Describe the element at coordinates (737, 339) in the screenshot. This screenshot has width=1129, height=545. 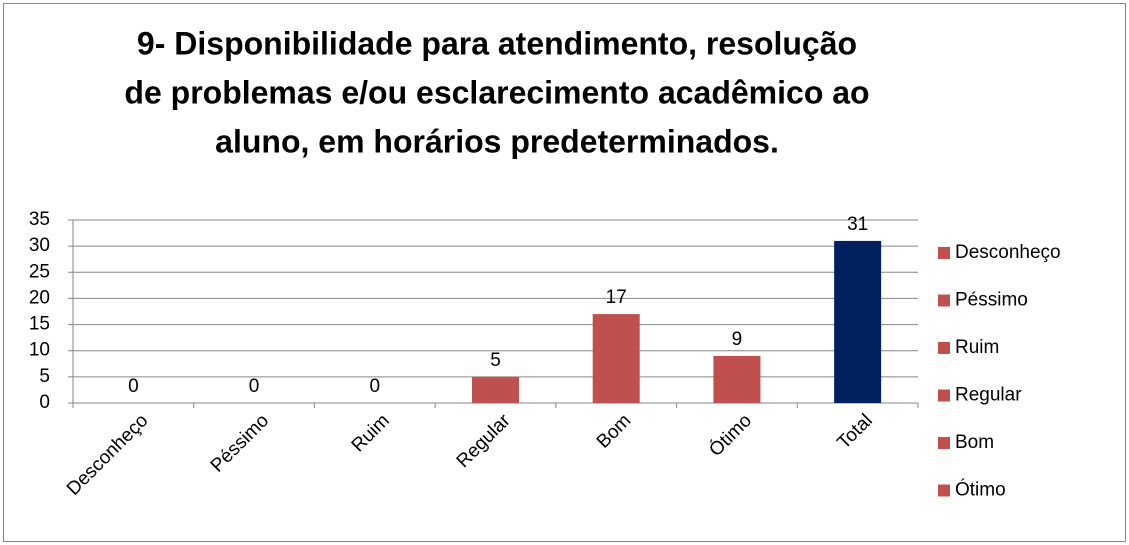
I see `data-label: 9` at that location.